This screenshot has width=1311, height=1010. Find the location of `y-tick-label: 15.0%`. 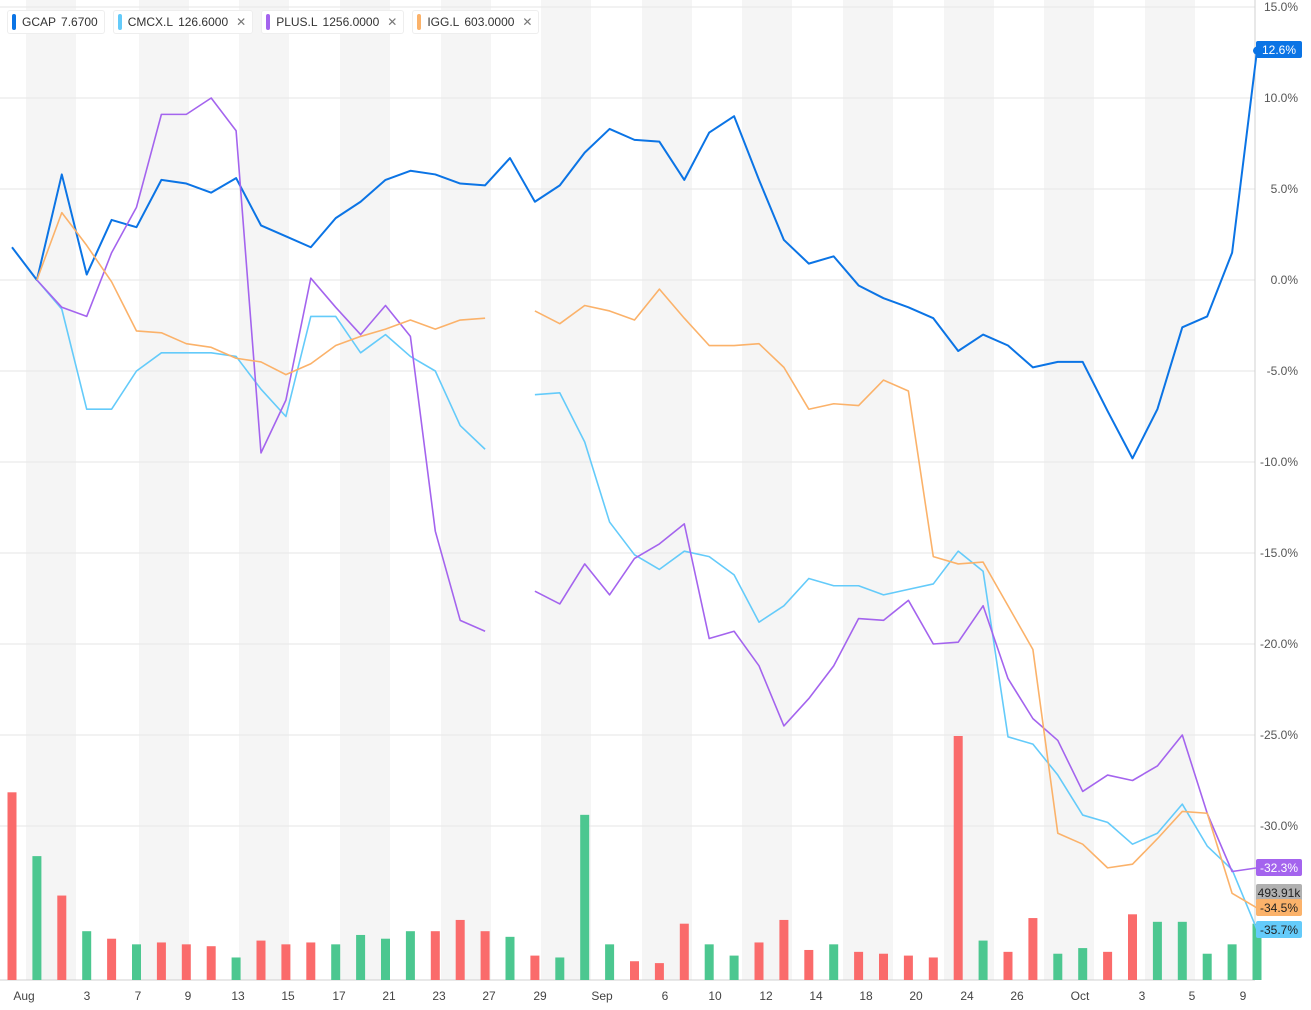

y-tick-label: 15.0% is located at coordinates (1281, 7).